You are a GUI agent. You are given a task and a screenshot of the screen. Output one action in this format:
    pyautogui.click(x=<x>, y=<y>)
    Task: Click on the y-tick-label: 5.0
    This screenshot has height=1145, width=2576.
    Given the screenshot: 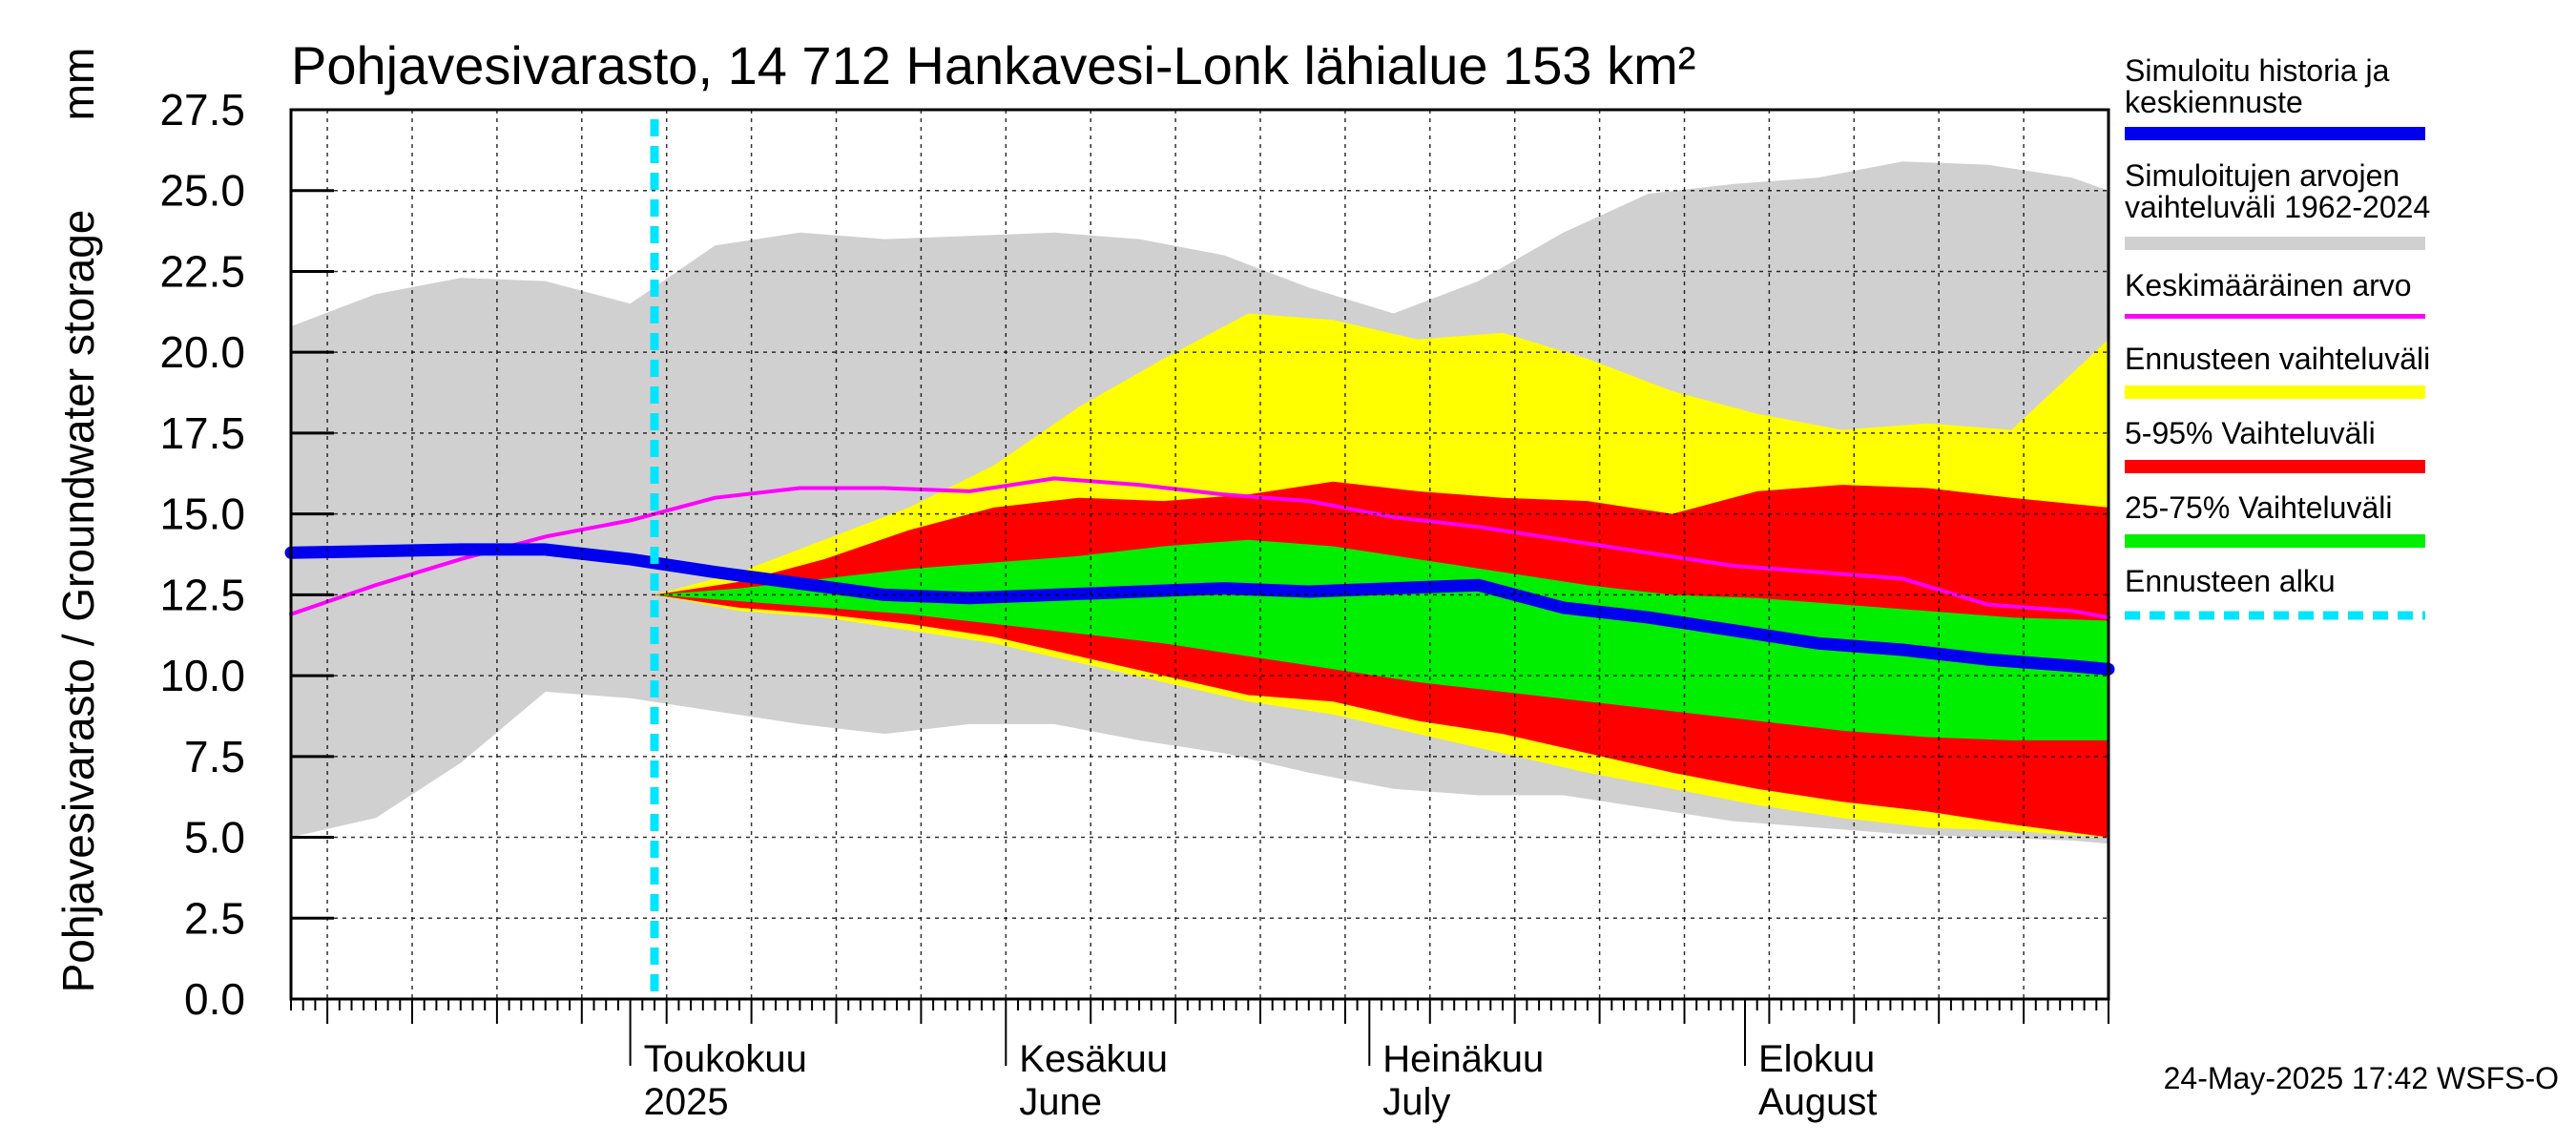 What is the action you would take?
    pyautogui.click(x=214, y=838)
    